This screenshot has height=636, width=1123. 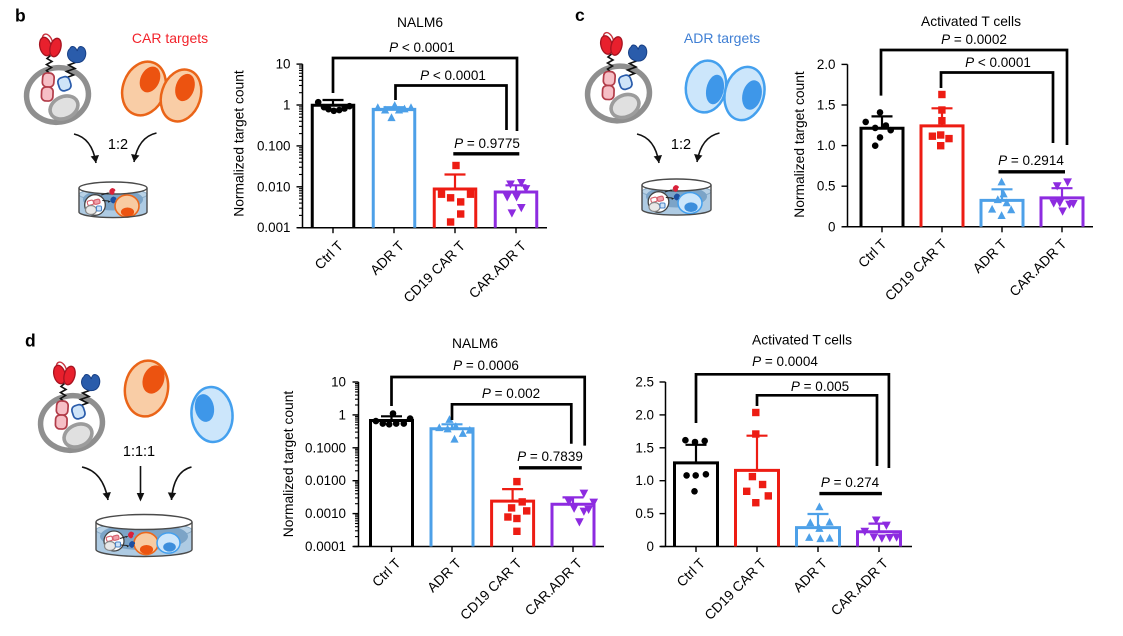 What do you see at coordinates (820, 386) in the screenshot?
I see `svg-text: P = 0.005` at bounding box center [820, 386].